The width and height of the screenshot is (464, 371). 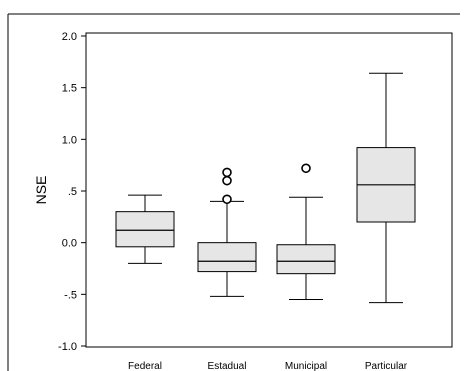 What do you see at coordinates (70, 295) in the screenshot?
I see `y-tick-label: -.5` at bounding box center [70, 295].